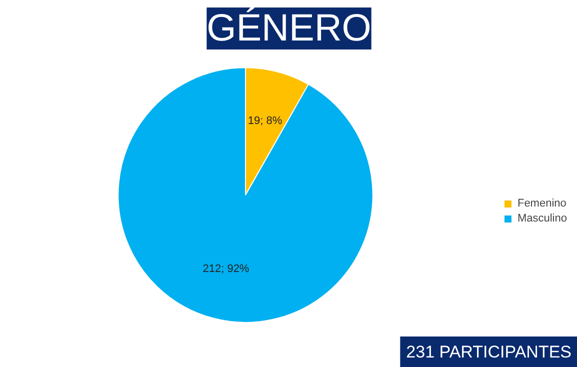 The image size is (577, 367). What do you see at coordinates (541, 203) in the screenshot?
I see `legend-label: Femenino` at bounding box center [541, 203].